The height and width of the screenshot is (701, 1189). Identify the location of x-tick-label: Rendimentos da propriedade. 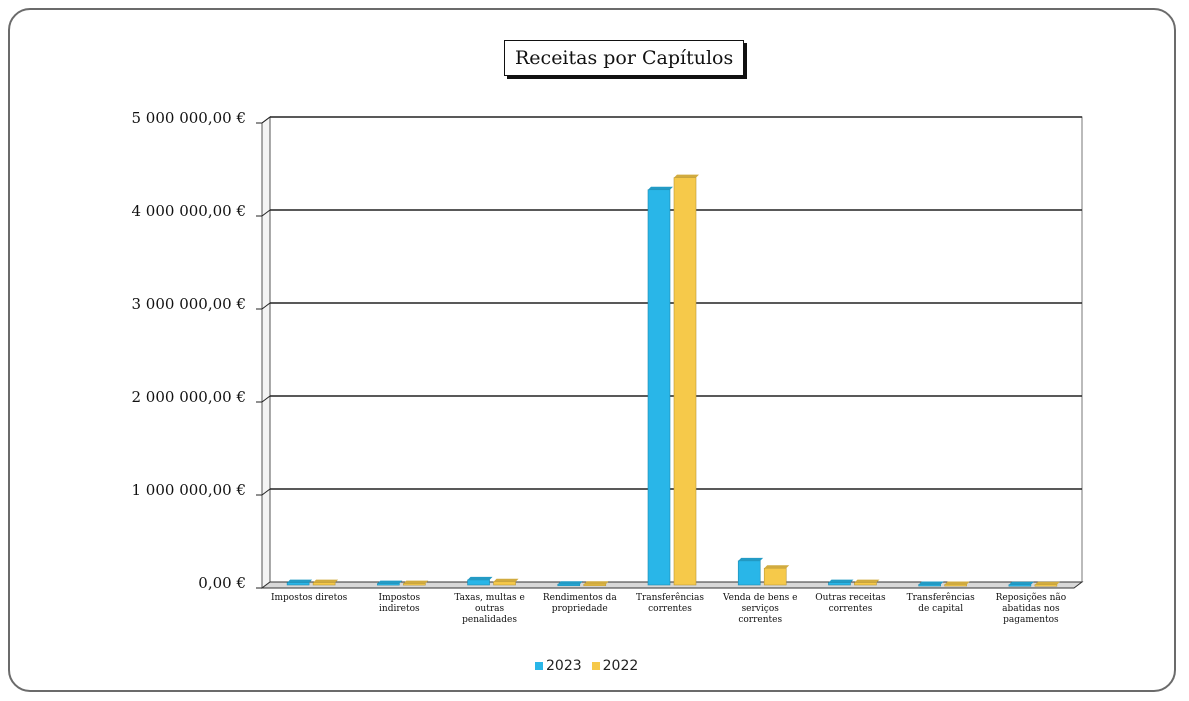
(580, 603).